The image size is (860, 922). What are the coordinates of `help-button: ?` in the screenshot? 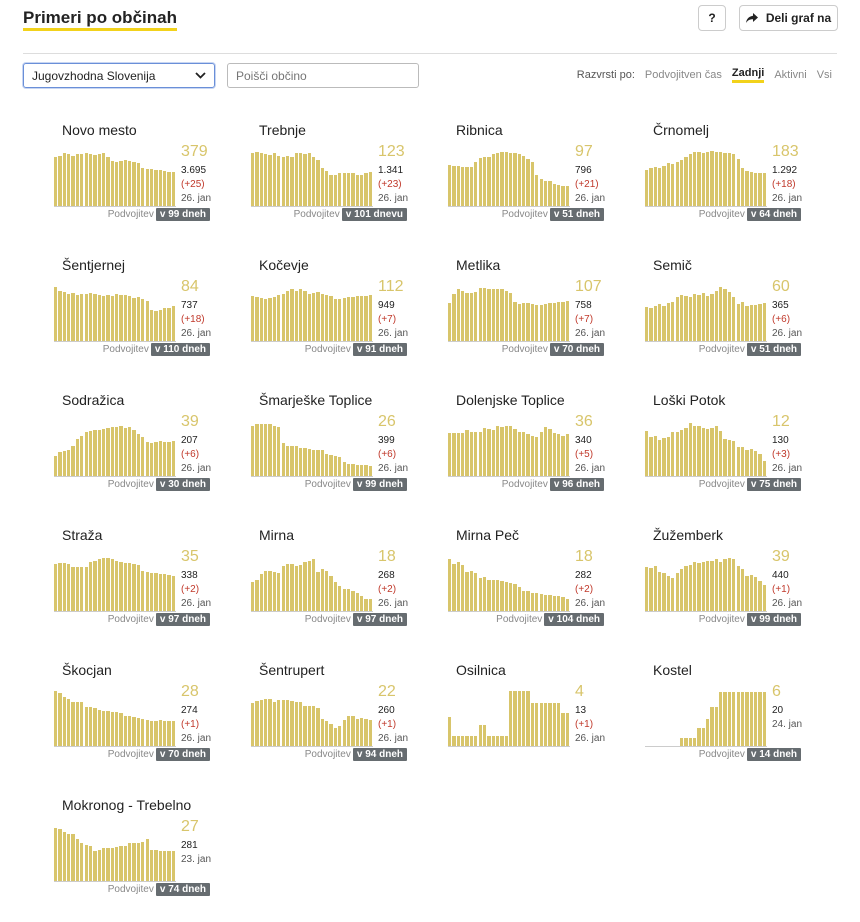 It's located at (712, 18).